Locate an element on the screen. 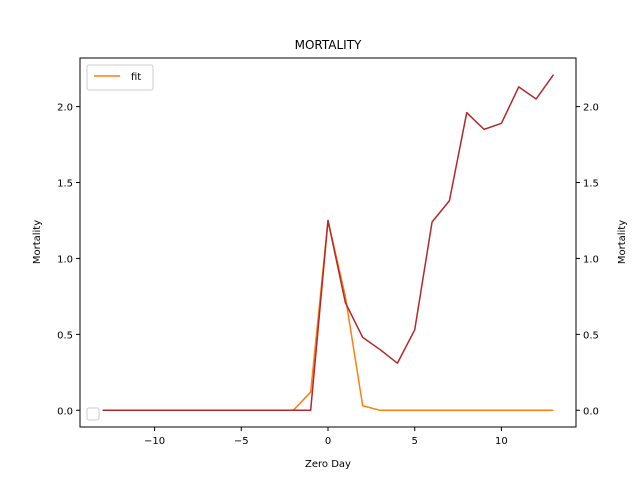 This screenshot has height=480, width=640. y-tick-label-right: 0.0 is located at coordinates (591, 411).